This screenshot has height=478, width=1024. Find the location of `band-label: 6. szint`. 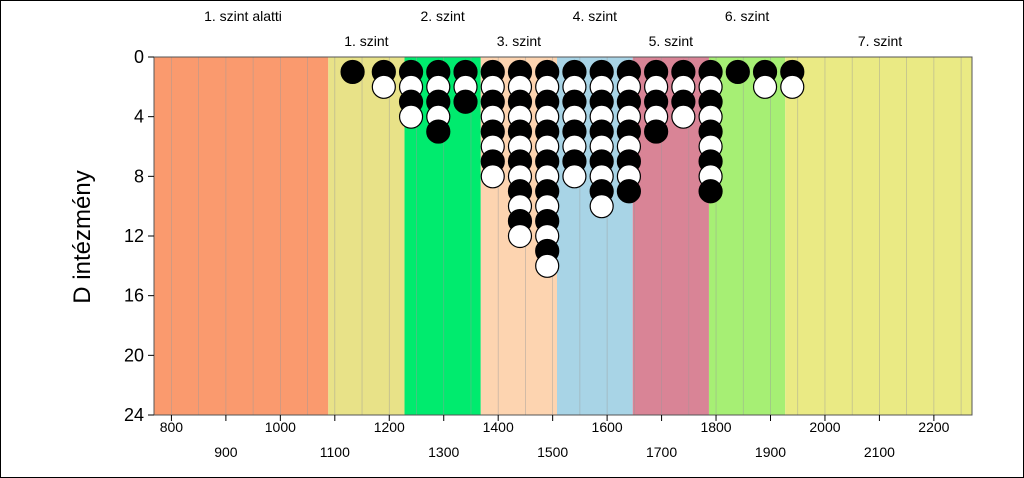

band-label: 6. szint is located at coordinates (747, 16).